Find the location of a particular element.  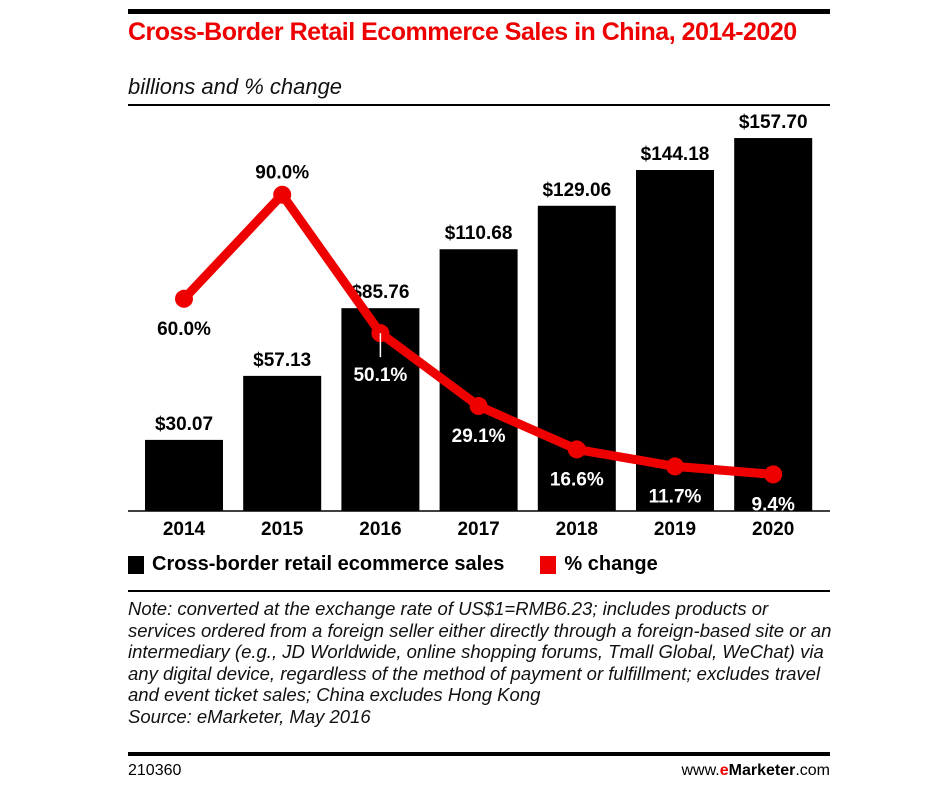

bar-label-2016: $85.76 is located at coordinates (380, 292).